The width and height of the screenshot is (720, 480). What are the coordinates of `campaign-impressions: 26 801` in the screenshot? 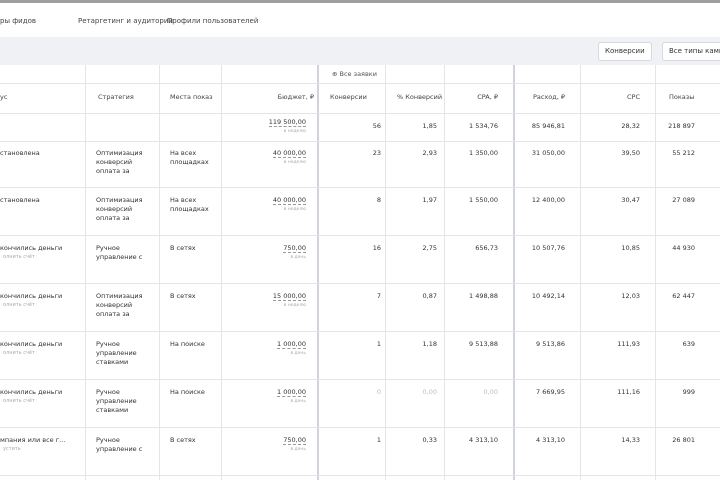 It's located at (683, 440).